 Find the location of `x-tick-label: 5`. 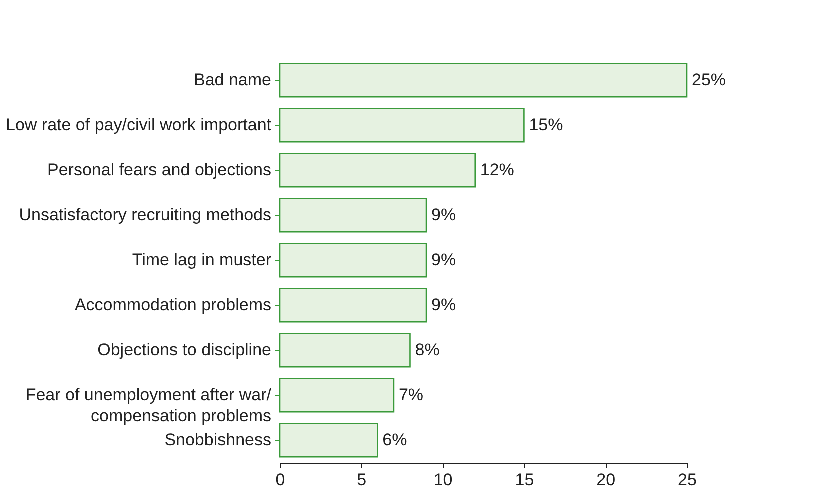

x-tick-label: 5 is located at coordinates (362, 480).